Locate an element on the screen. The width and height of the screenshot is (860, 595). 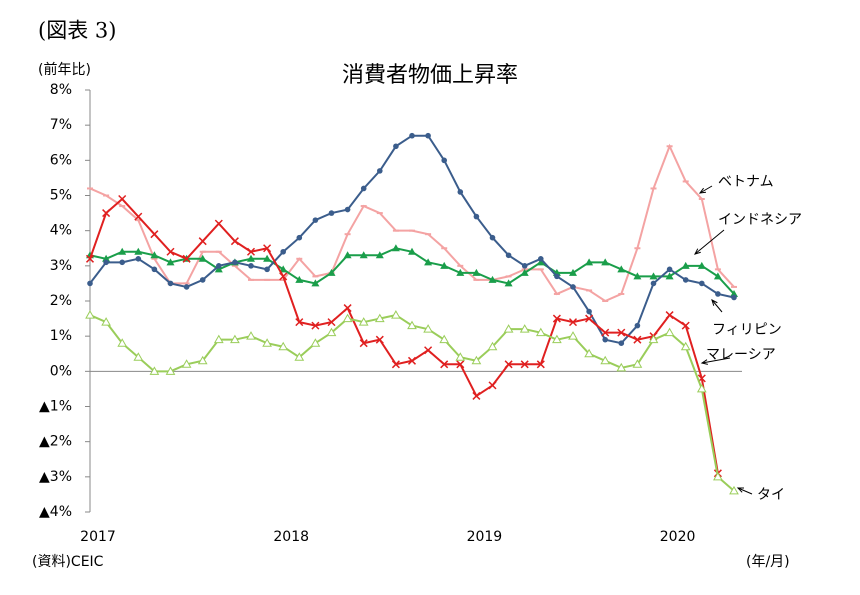
y-tick-label: 1% is located at coordinates (61, 336).